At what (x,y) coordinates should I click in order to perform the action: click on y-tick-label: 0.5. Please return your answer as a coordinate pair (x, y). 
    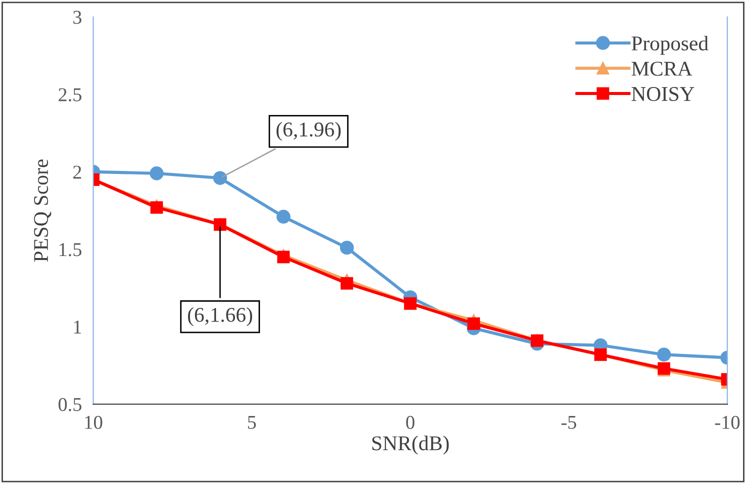
    Looking at the image, I should click on (70, 405).